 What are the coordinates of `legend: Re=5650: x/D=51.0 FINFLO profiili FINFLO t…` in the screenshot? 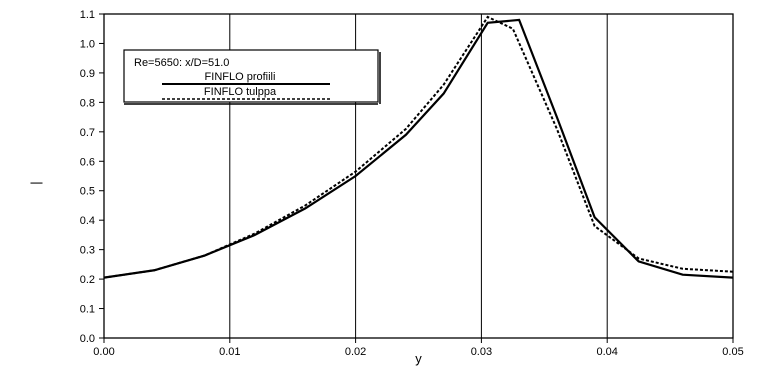 It's located at (252, 77).